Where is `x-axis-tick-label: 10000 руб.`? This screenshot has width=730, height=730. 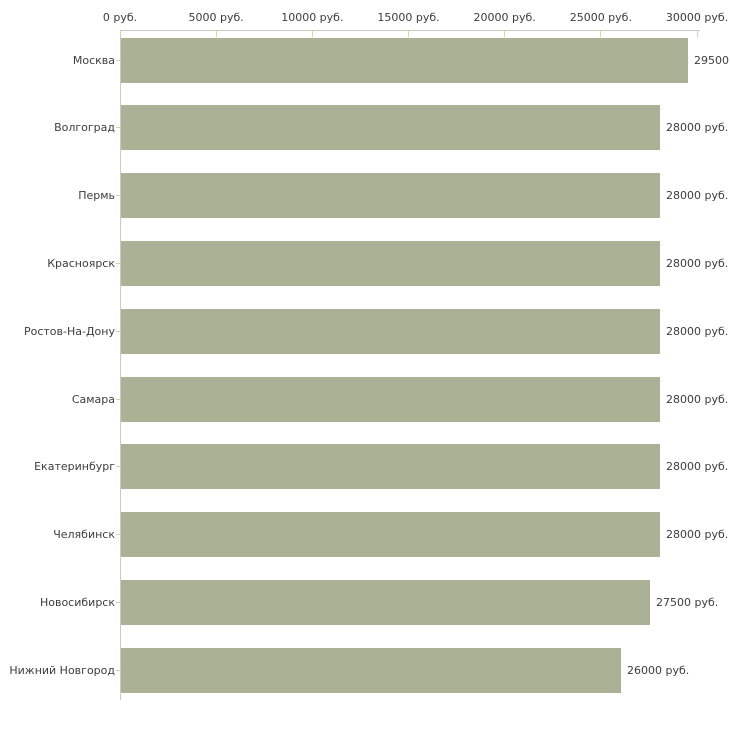 x-axis-tick-label: 10000 руб. is located at coordinates (312, 17).